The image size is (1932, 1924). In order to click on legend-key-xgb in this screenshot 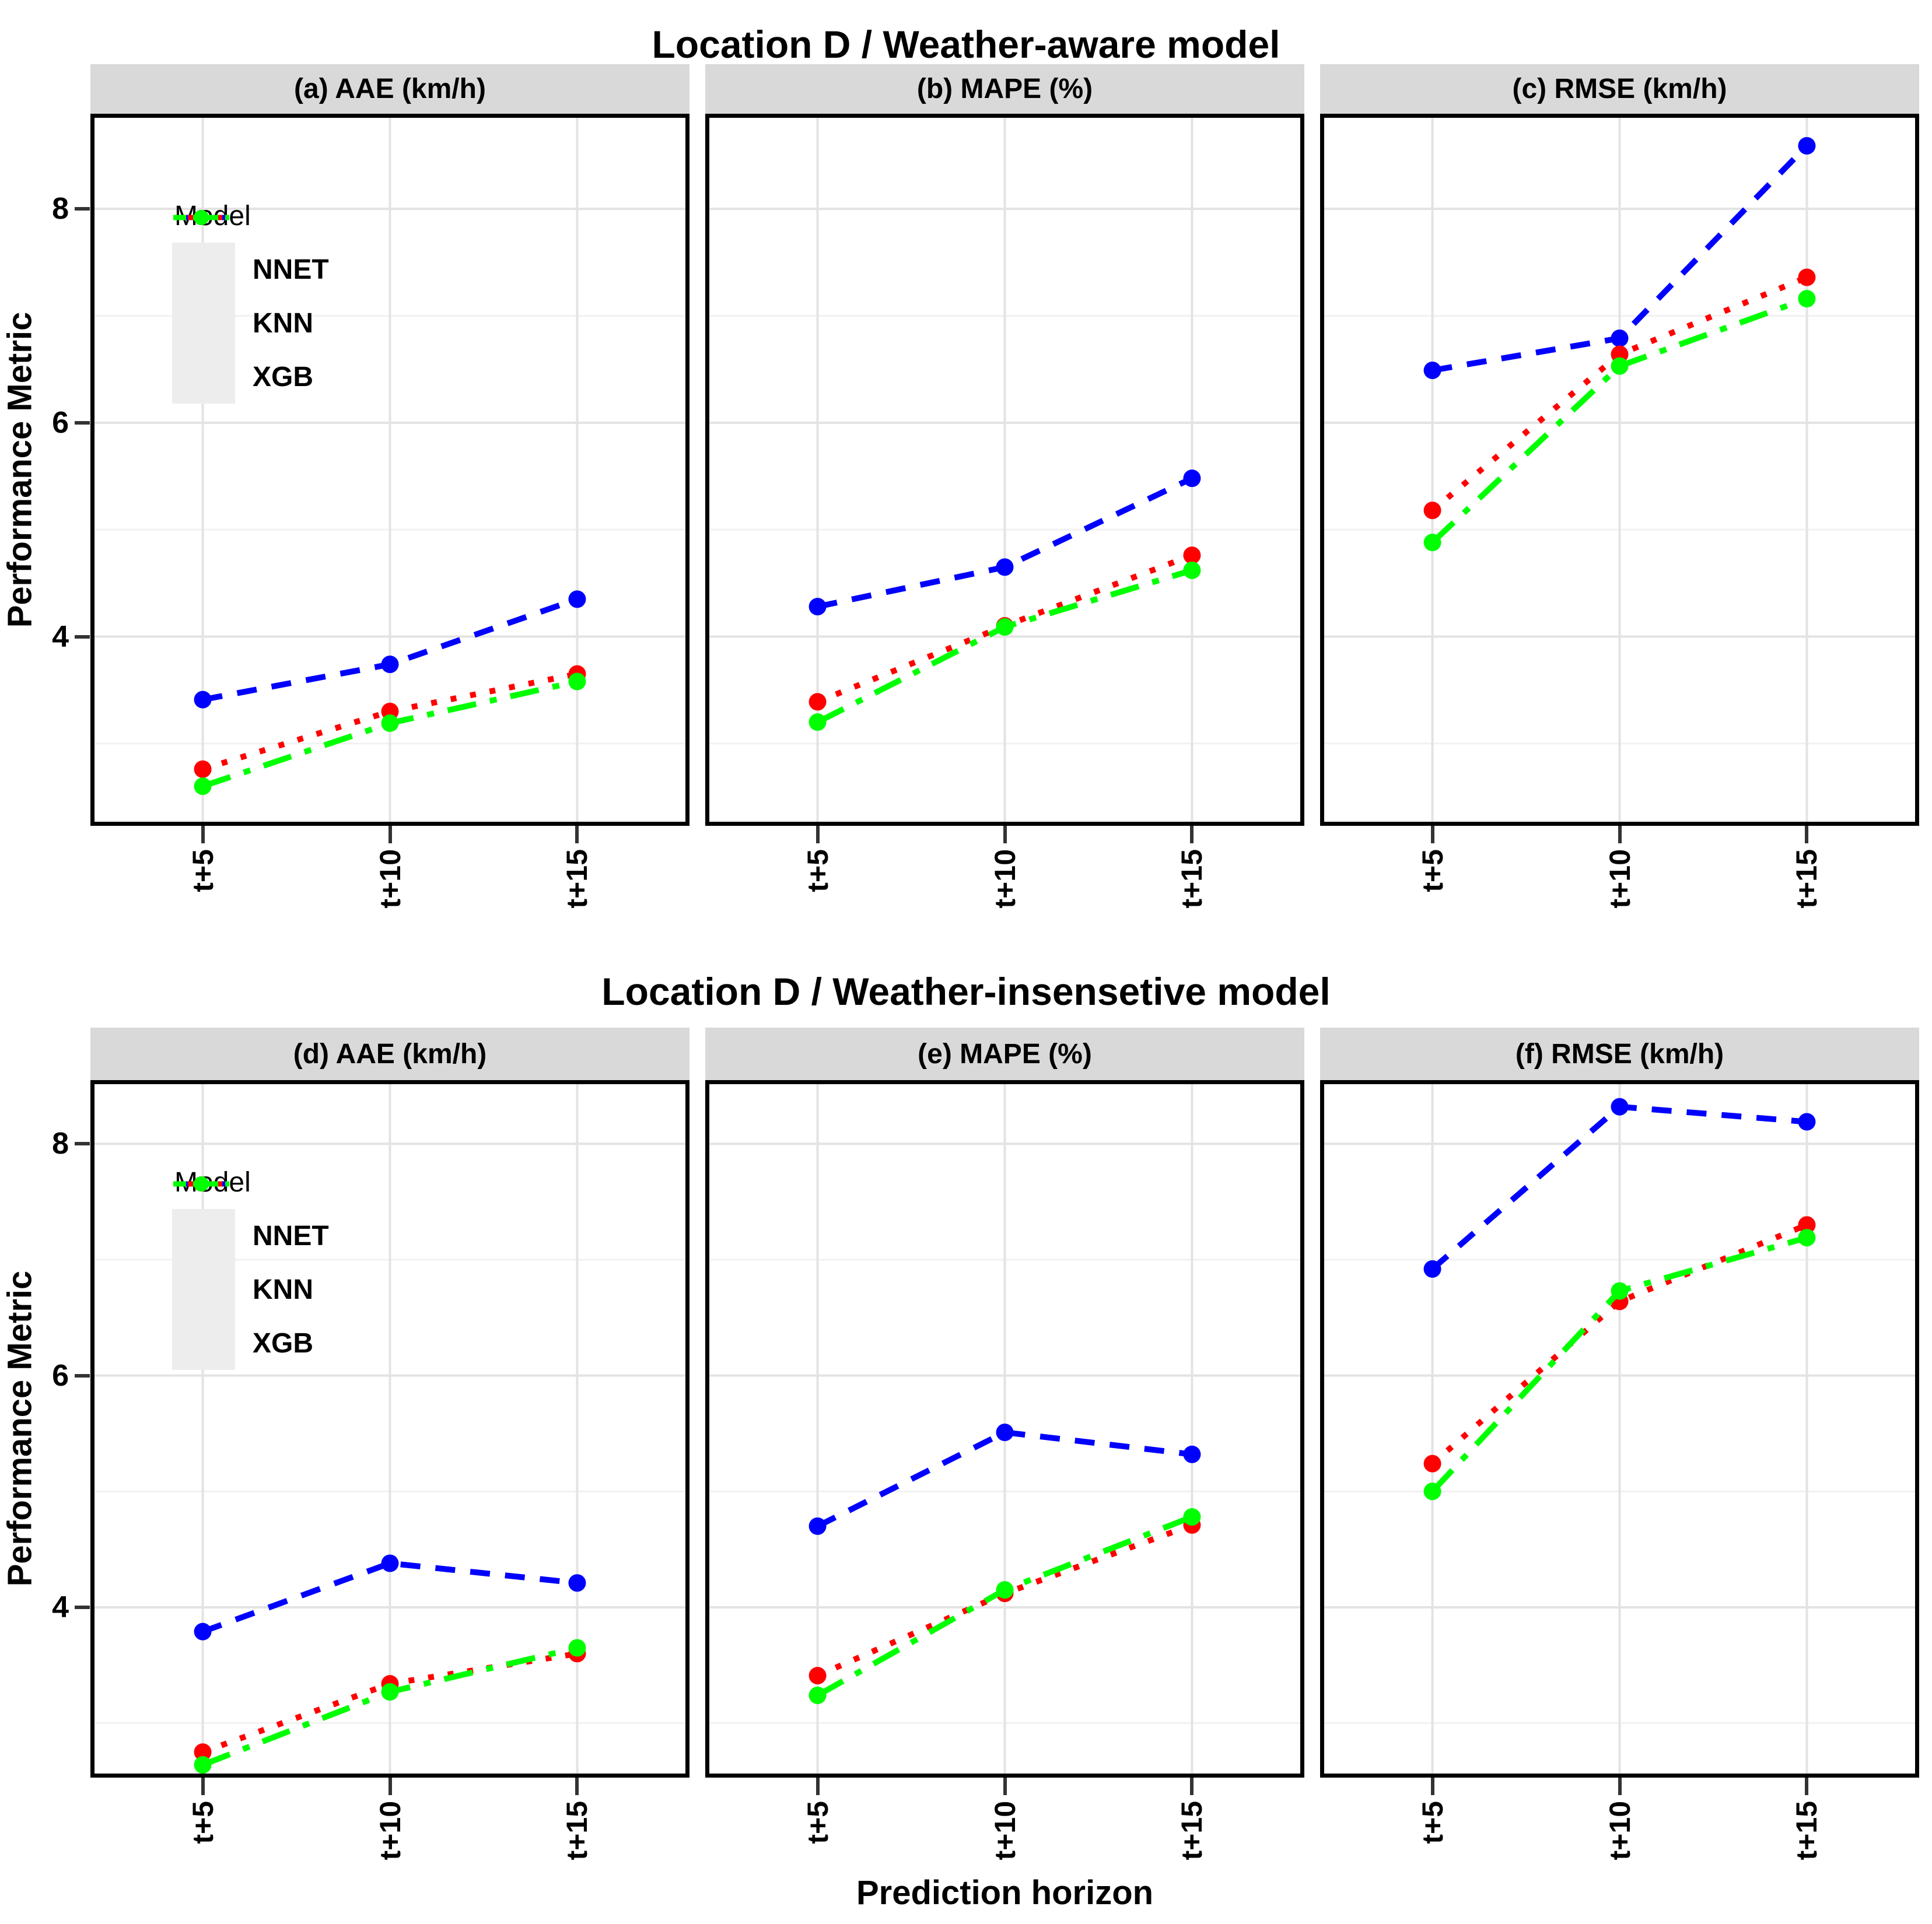, I will do `click(203, 307)`.